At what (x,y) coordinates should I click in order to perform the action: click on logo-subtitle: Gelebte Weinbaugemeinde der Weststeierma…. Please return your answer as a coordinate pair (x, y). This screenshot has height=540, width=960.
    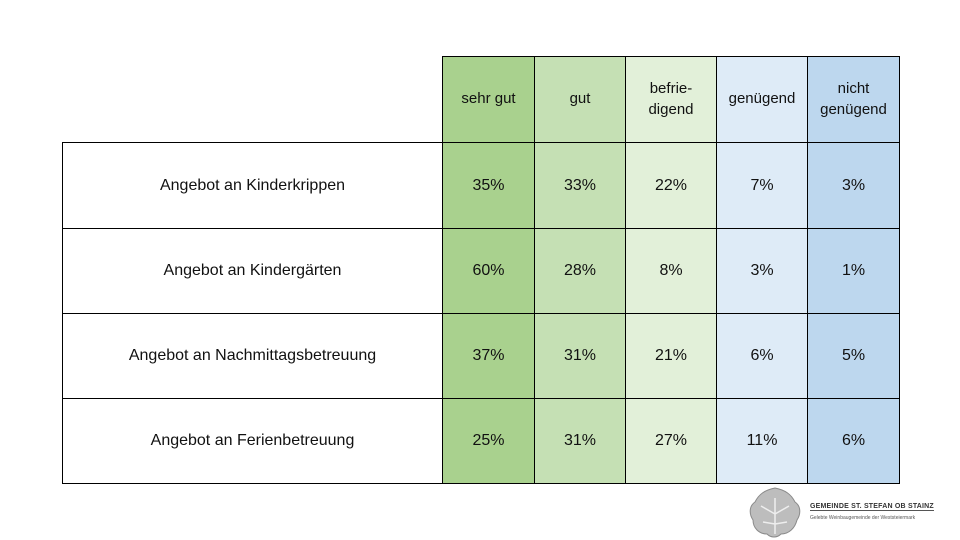
    Looking at the image, I should click on (863, 518).